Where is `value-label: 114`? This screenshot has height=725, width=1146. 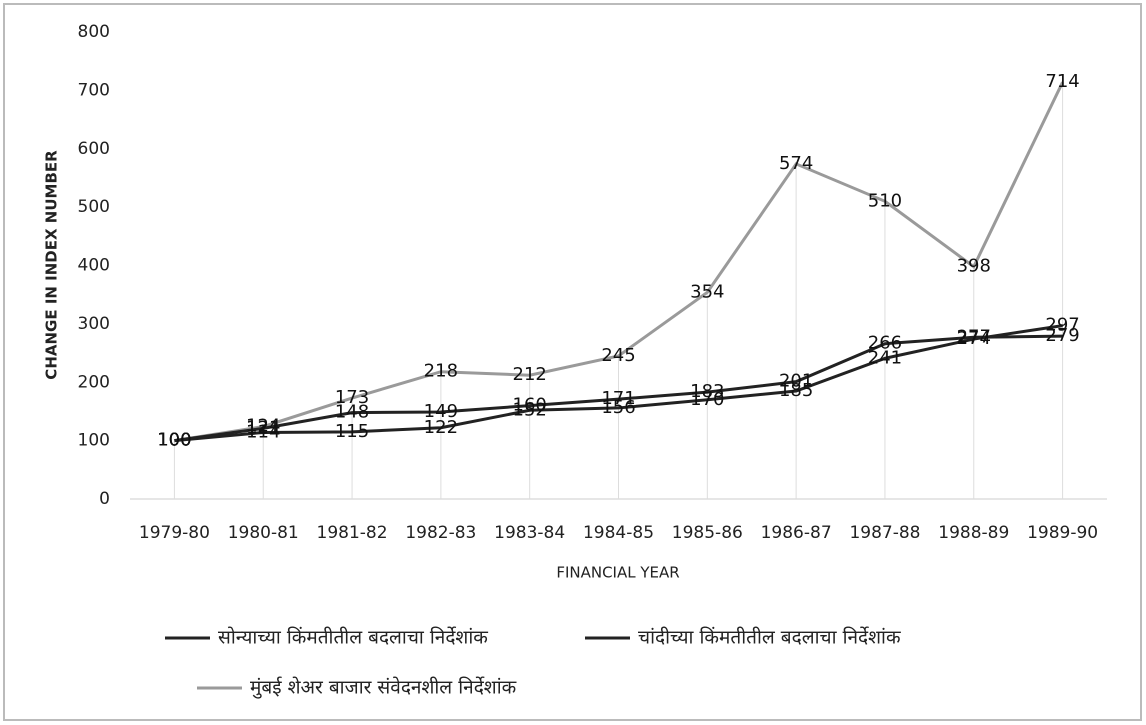 value-label: 114 is located at coordinates (263, 431).